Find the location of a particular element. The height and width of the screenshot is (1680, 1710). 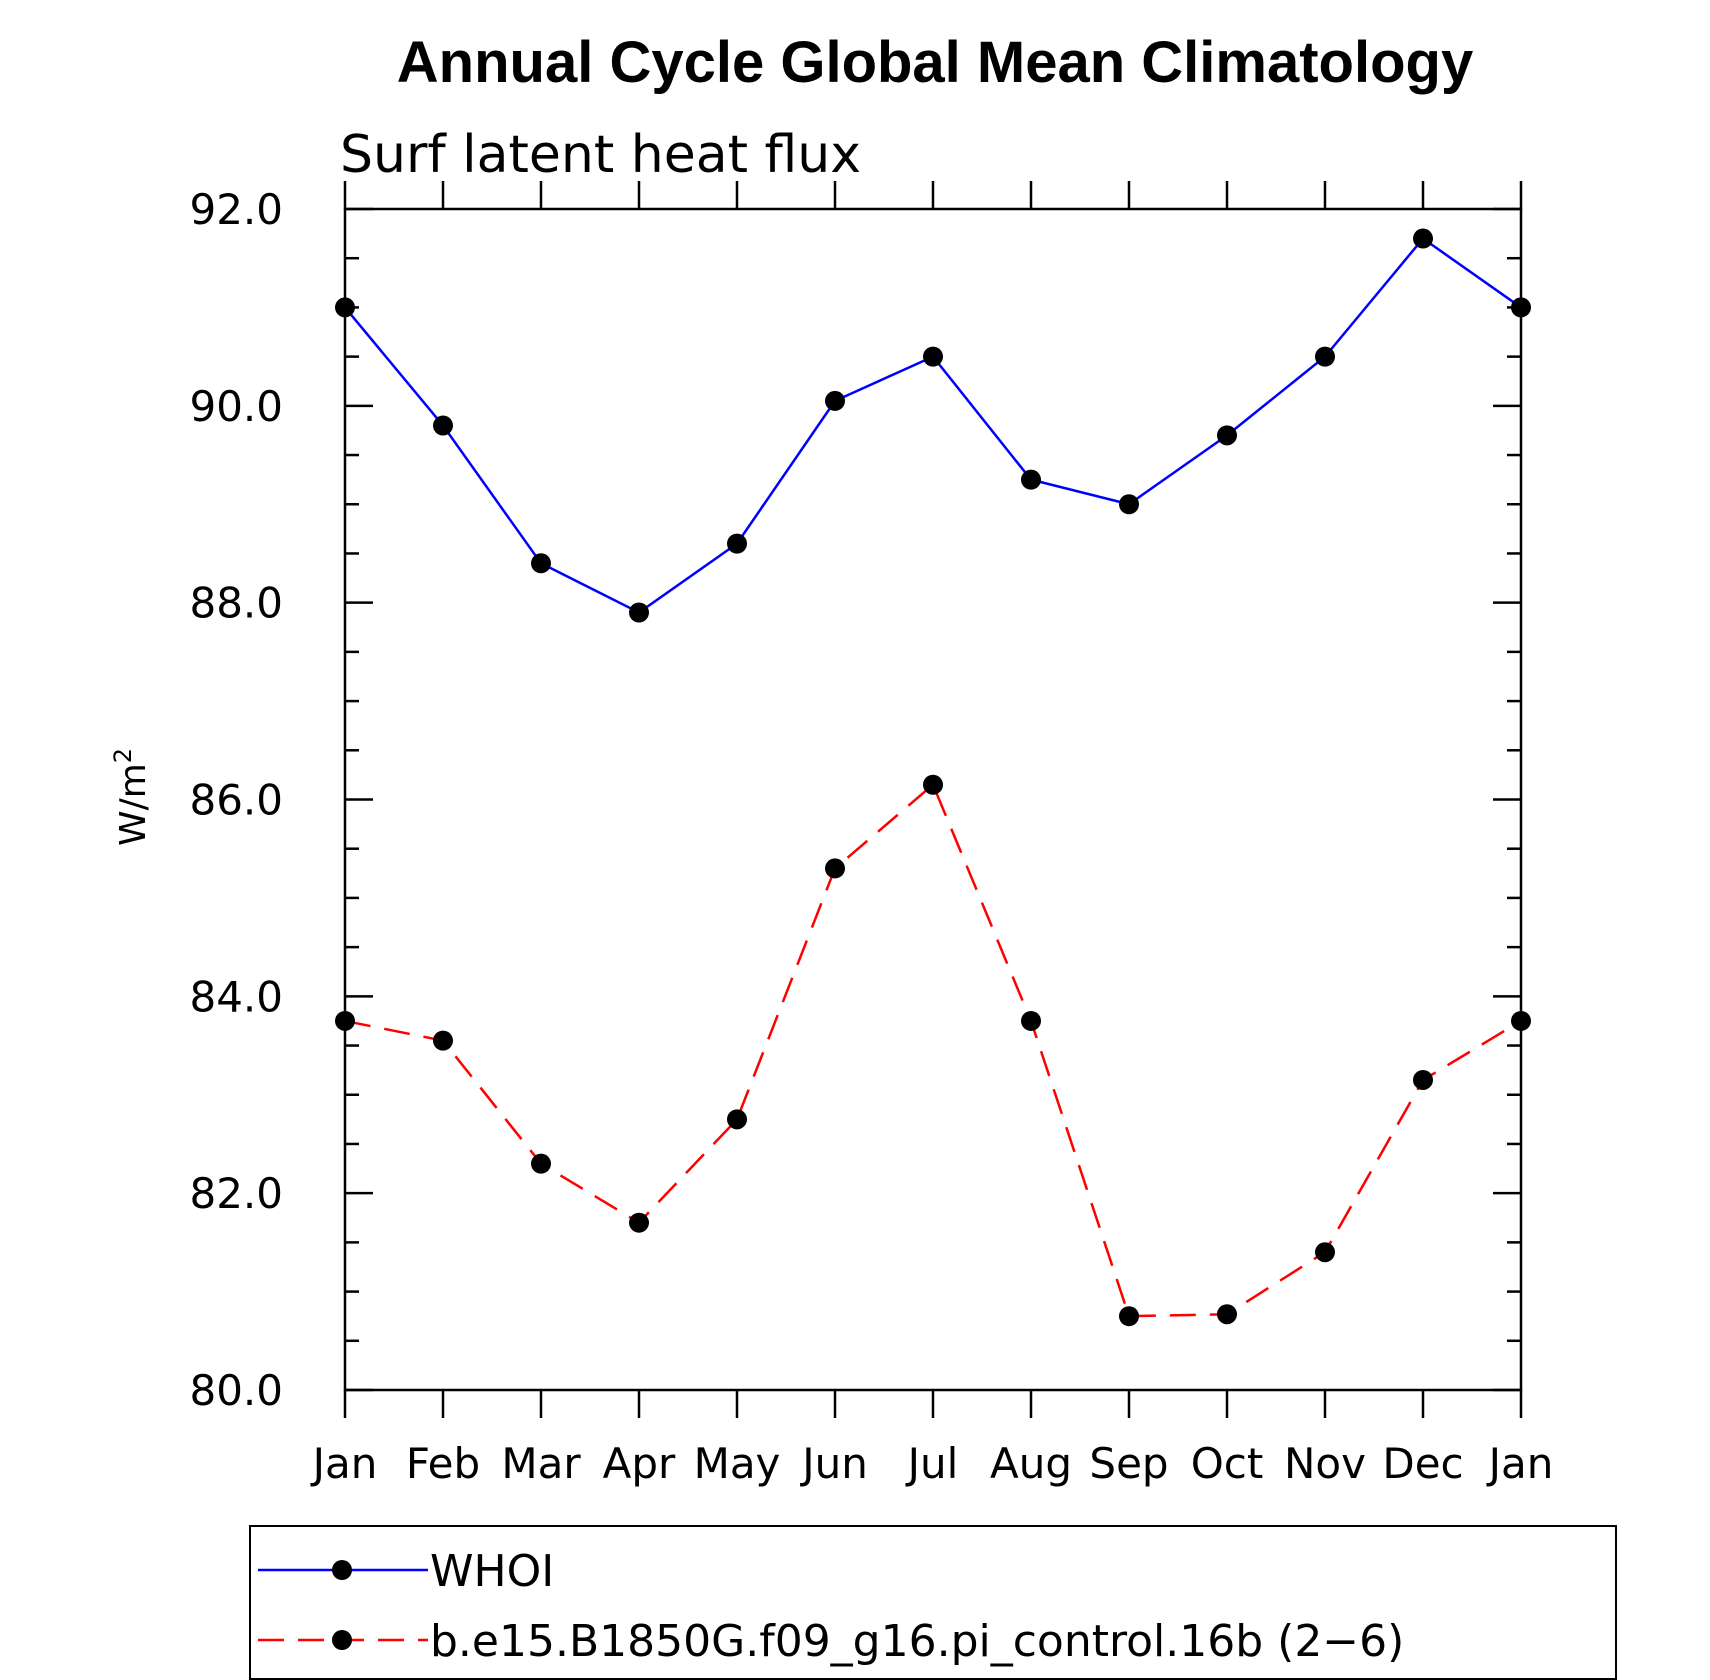

legend-marker-whoi is located at coordinates (342, 1570).